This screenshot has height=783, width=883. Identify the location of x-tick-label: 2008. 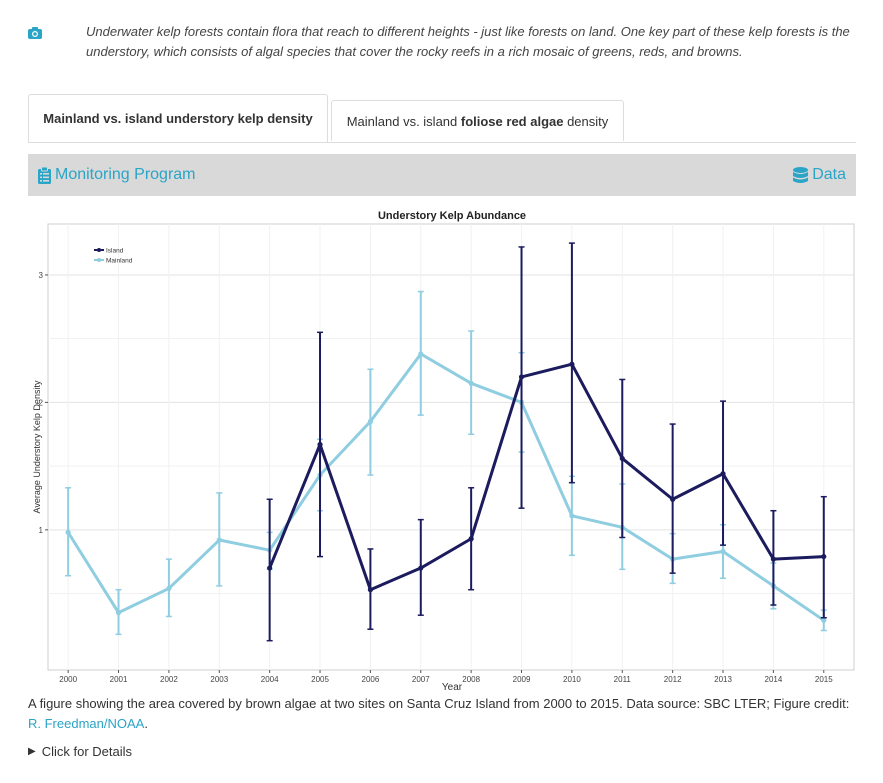
(471, 679).